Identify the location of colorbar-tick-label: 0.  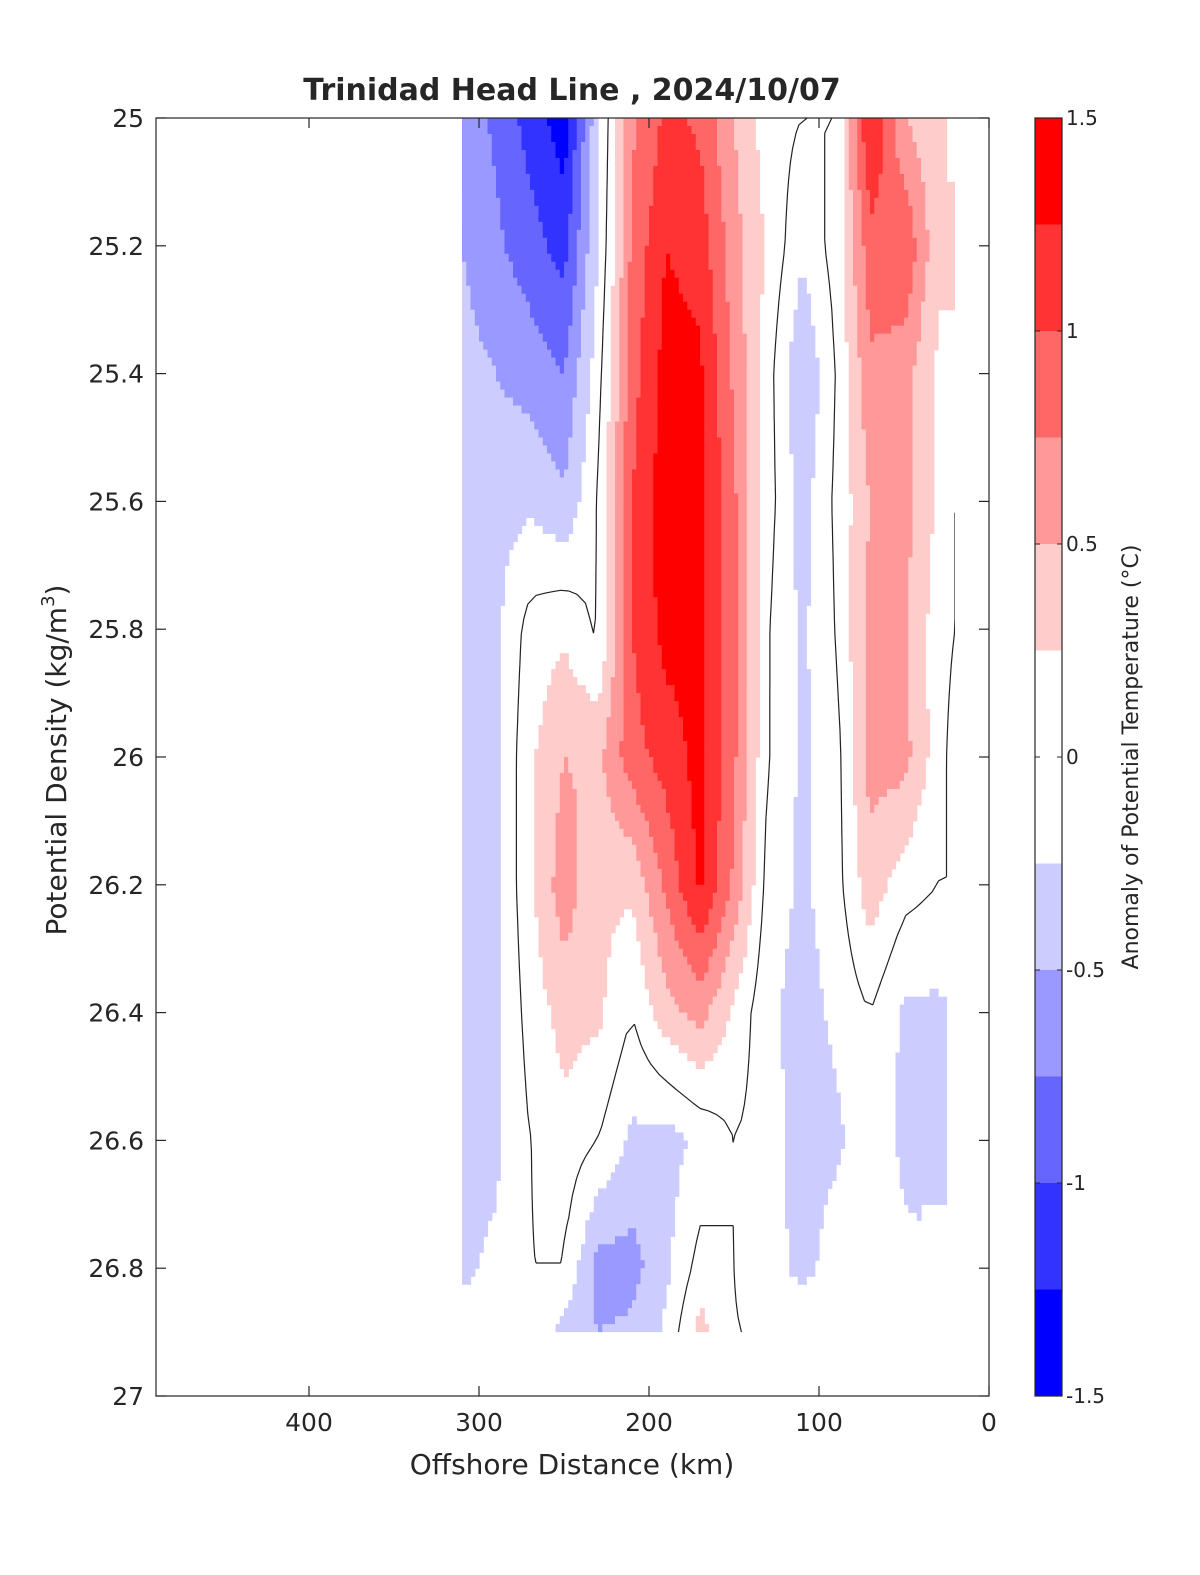
(1072, 757).